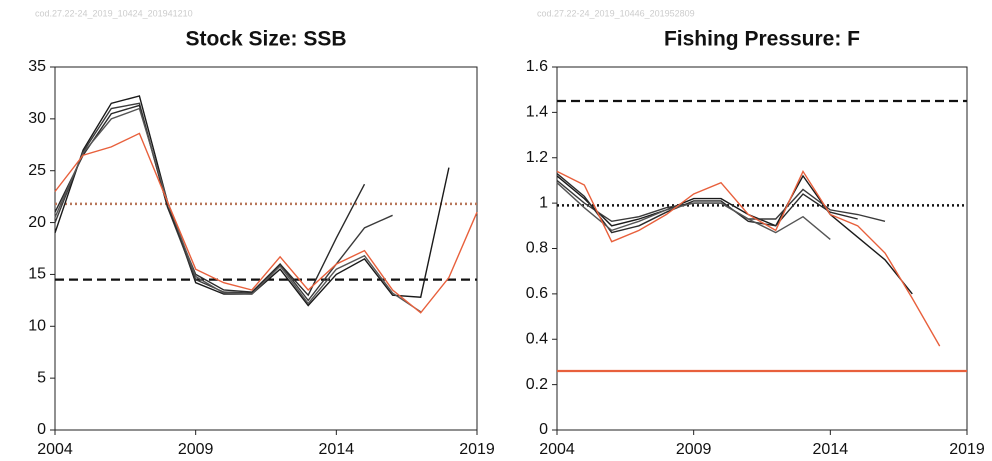 The height and width of the screenshot is (461, 992). Describe the element at coordinates (537, 384) in the screenshot. I see `y-tick-label: 0.2` at that location.